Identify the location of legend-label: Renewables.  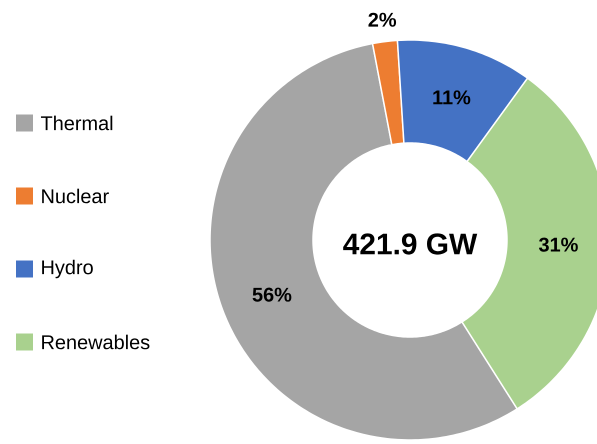
(96, 342).